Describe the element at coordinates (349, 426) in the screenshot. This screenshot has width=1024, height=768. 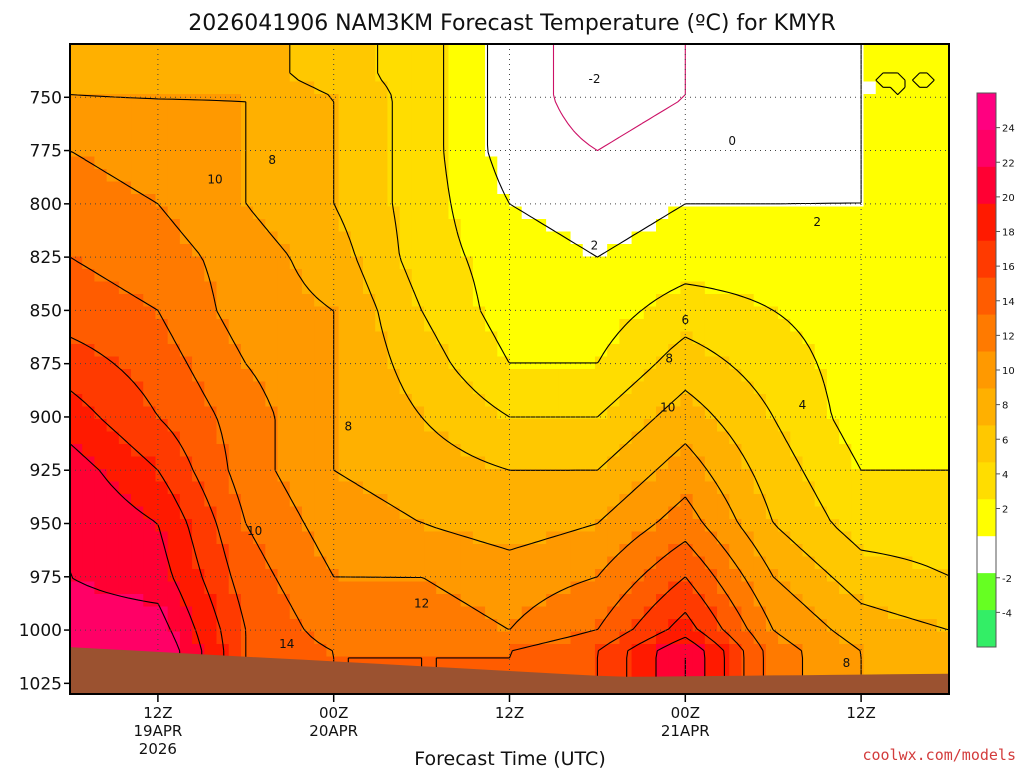
I see `contour-label: 8` at that location.